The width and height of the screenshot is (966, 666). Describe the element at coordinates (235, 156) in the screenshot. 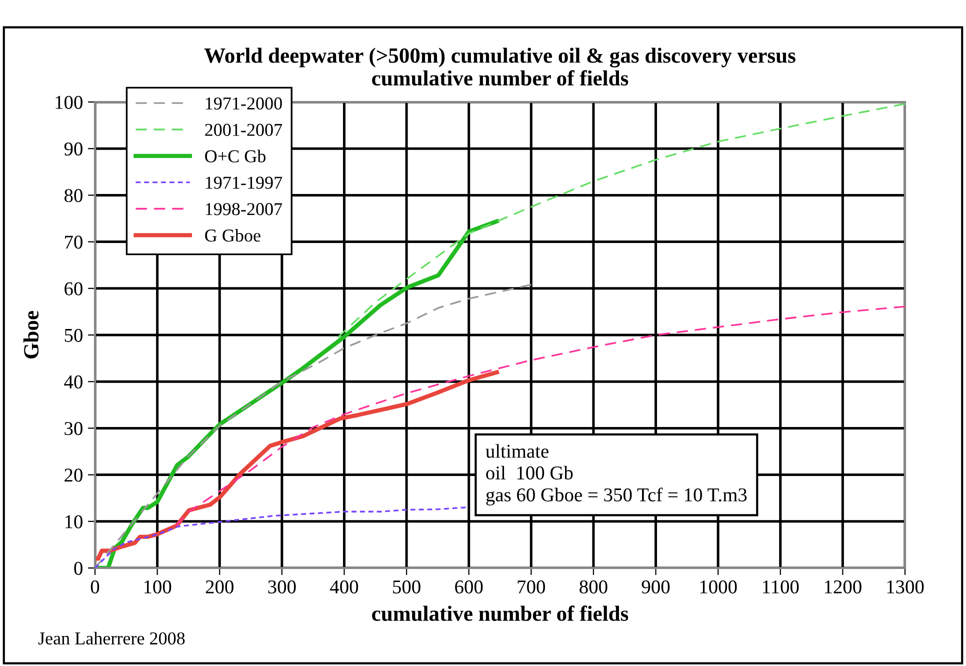

I see `legend-label: O+C Gb` at that location.